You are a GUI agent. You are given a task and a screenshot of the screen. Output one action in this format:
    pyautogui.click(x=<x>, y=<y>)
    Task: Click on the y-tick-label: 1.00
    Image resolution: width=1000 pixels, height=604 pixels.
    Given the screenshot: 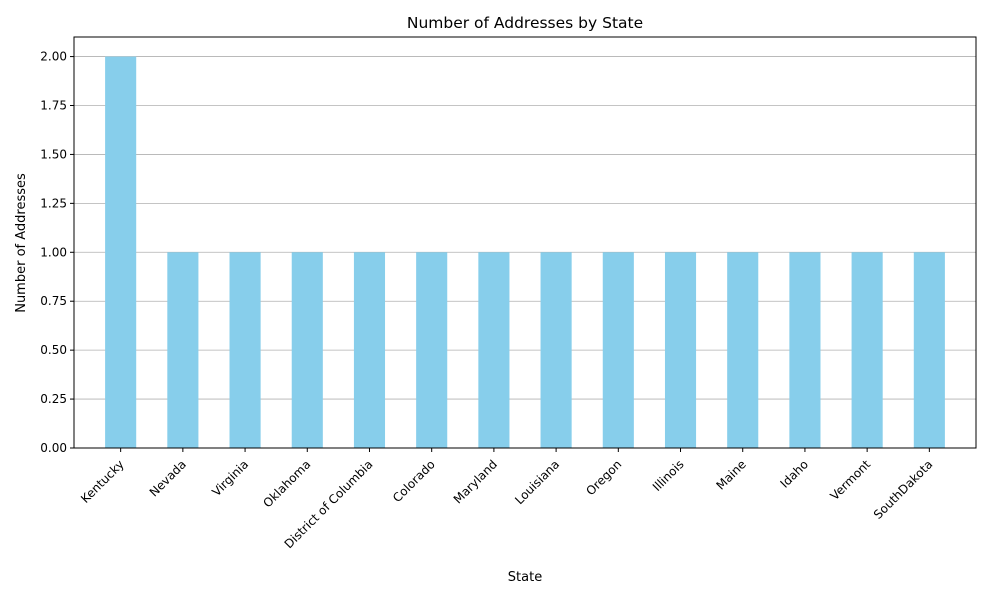 What is the action you would take?
    pyautogui.click(x=53, y=252)
    